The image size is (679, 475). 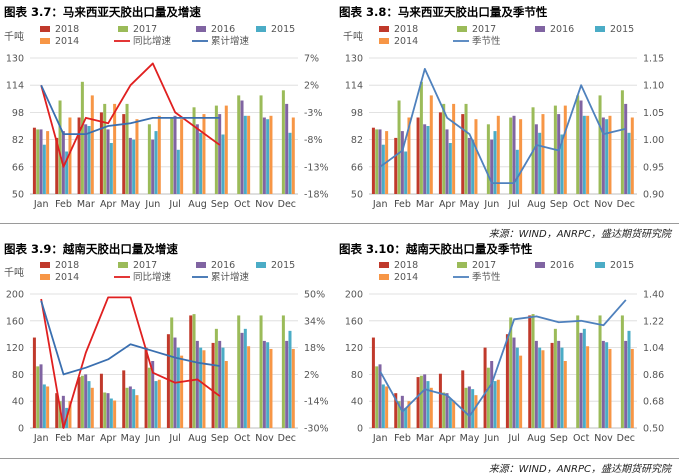 What do you see at coordinates (377, 397) in the screenshot?
I see `bar-2017-jan` at bounding box center [377, 397].